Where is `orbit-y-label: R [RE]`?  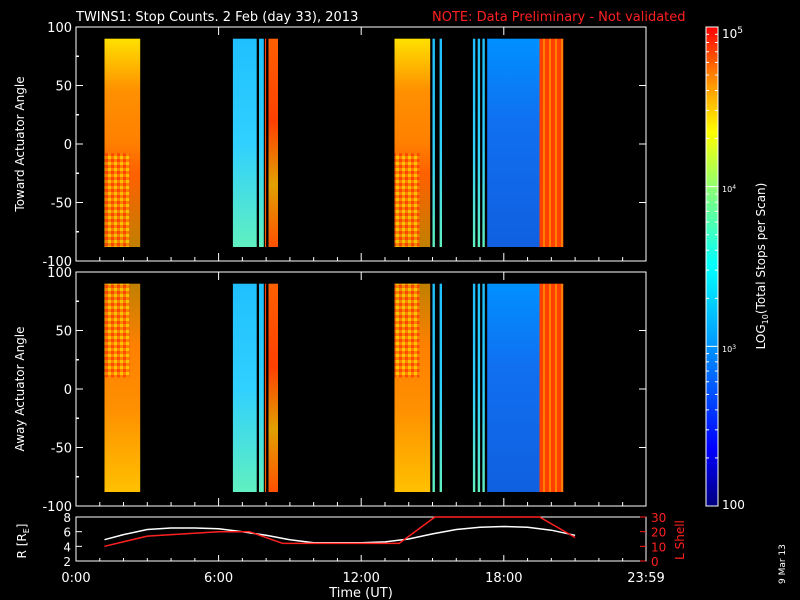 orbit-y-label: R [RE] is located at coordinates (23, 541).